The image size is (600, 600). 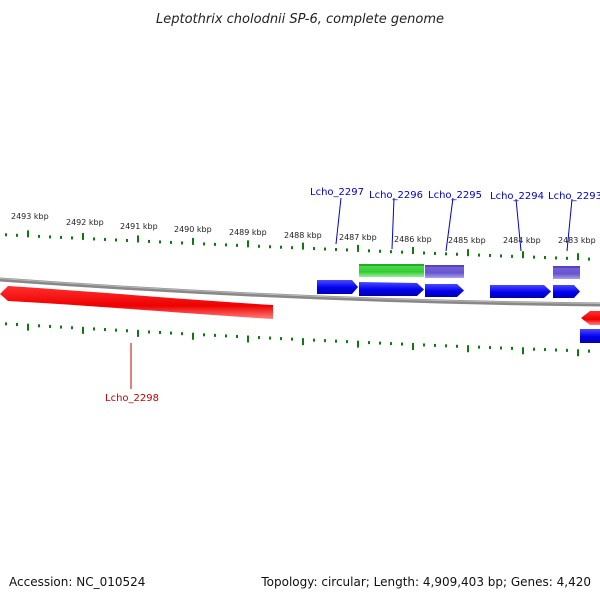 I want to click on upper-tick-marks, so click(x=297, y=245).